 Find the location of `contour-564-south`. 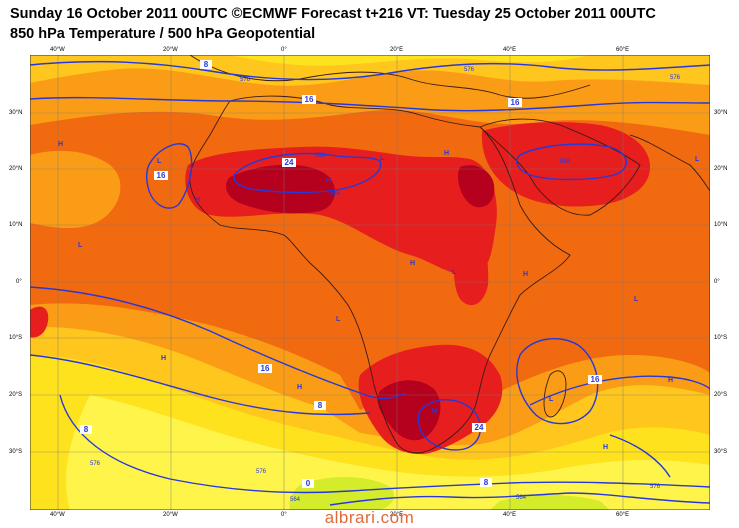

contour-564-south is located at coordinates (519, 499).